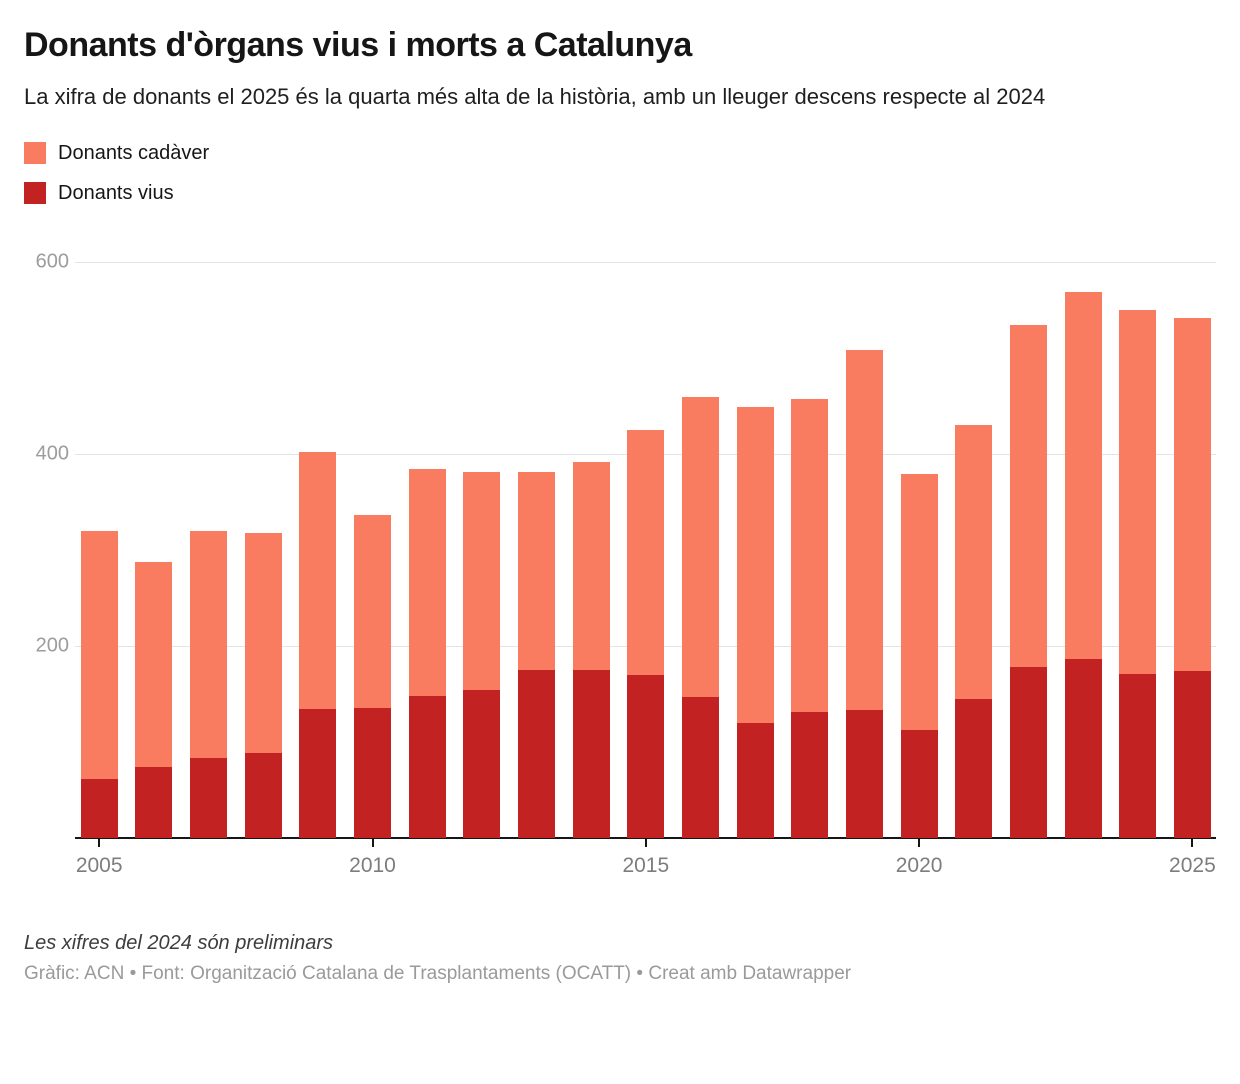 The width and height of the screenshot is (1240, 1084). Describe the element at coordinates (1138, 756) in the screenshot. I see `segment-vius-2024` at that location.